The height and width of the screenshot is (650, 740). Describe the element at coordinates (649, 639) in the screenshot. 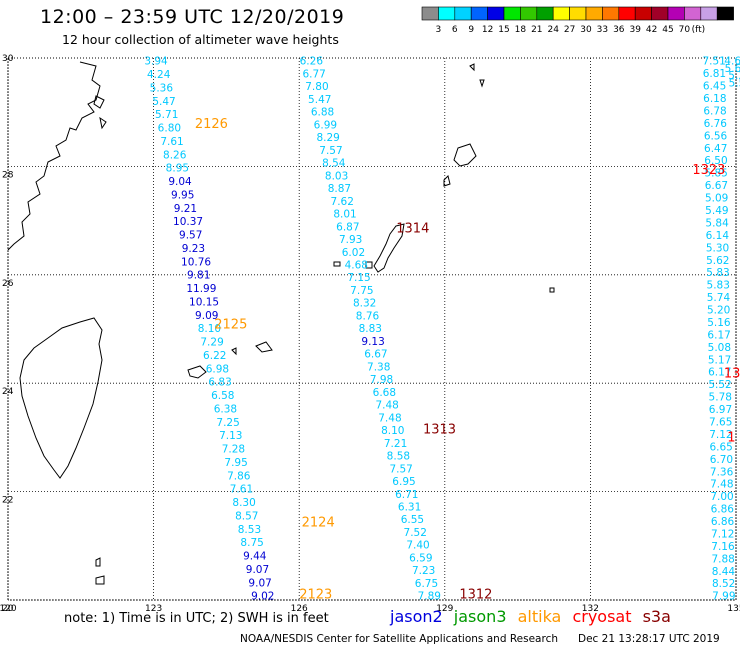

I see `generation-timestamp: Dec 21 13:28:17 UTC 2019` at that location.